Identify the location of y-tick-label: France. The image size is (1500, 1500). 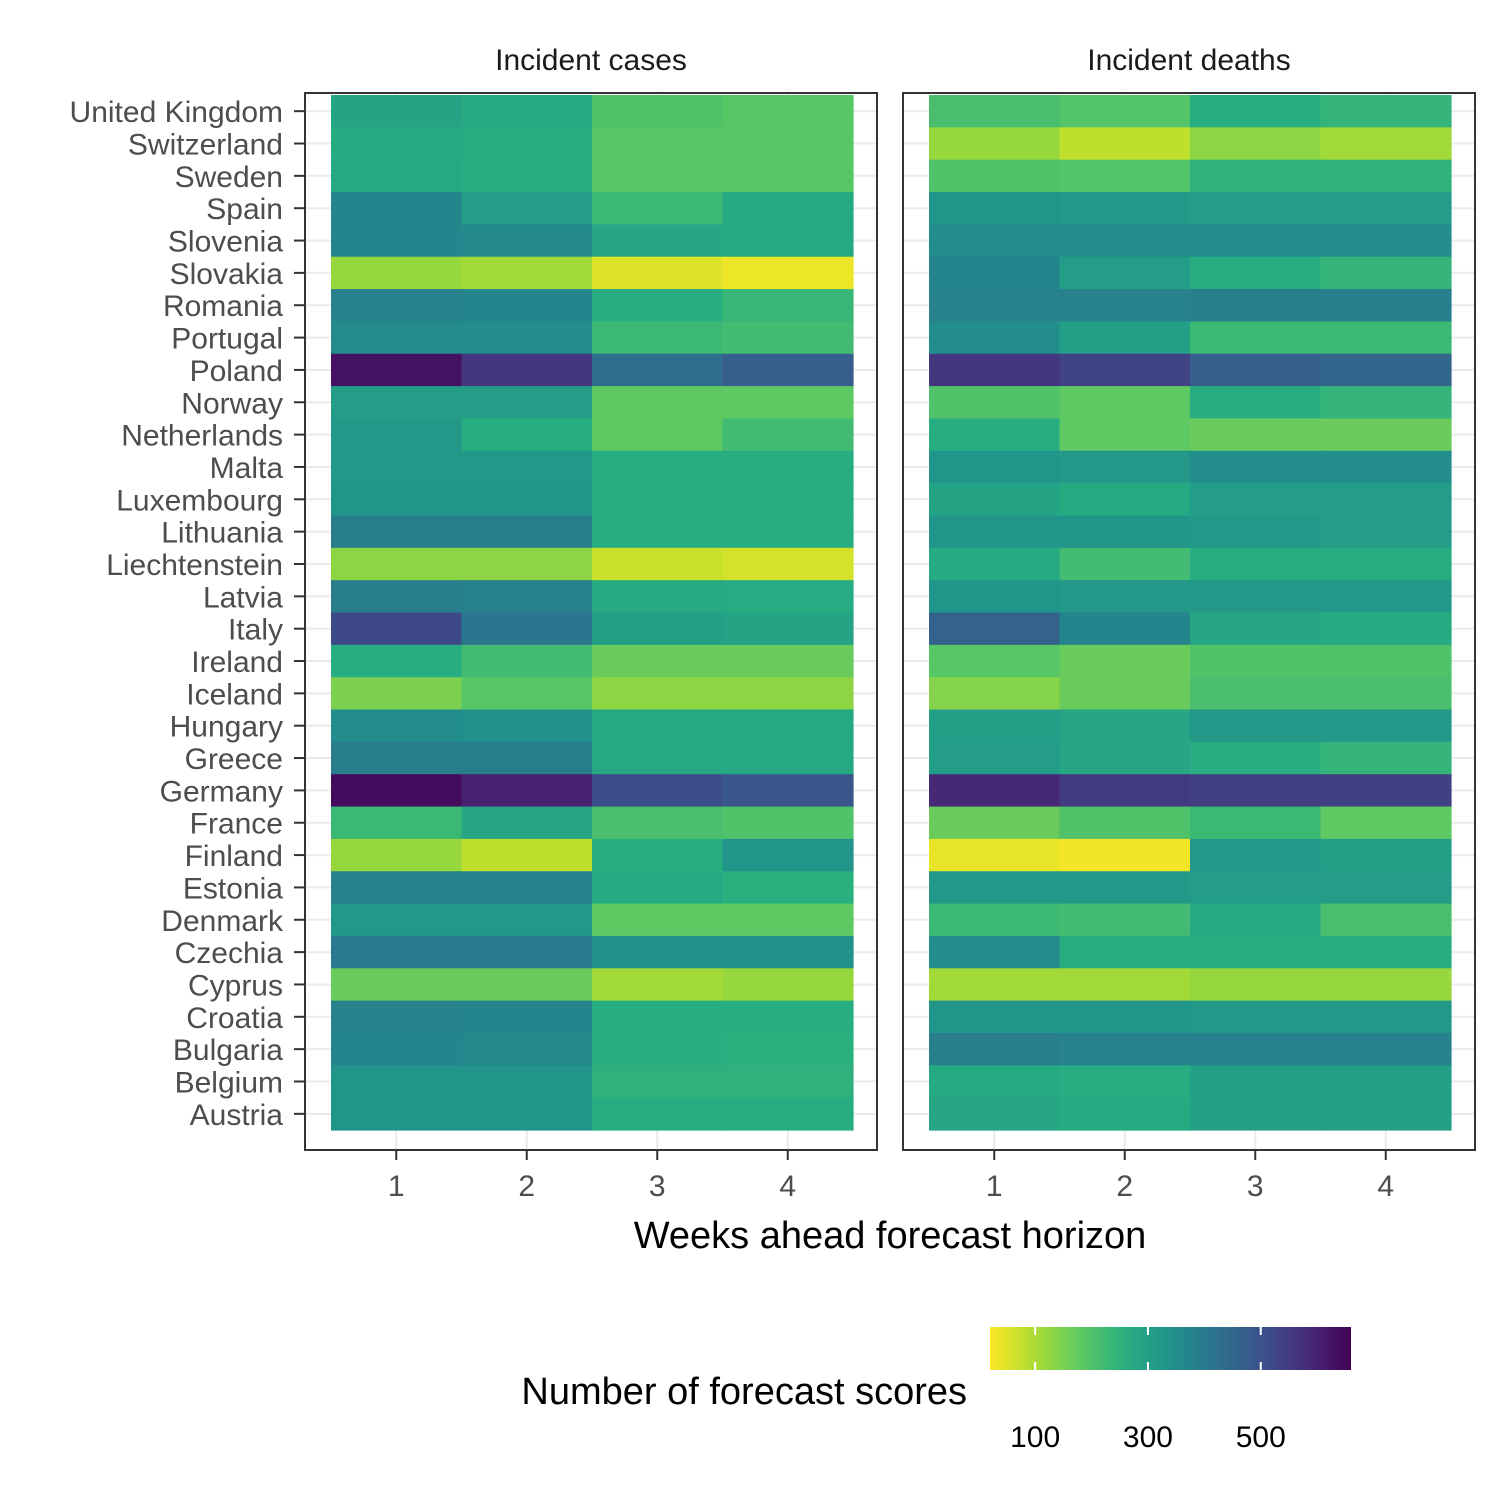
(236, 824).